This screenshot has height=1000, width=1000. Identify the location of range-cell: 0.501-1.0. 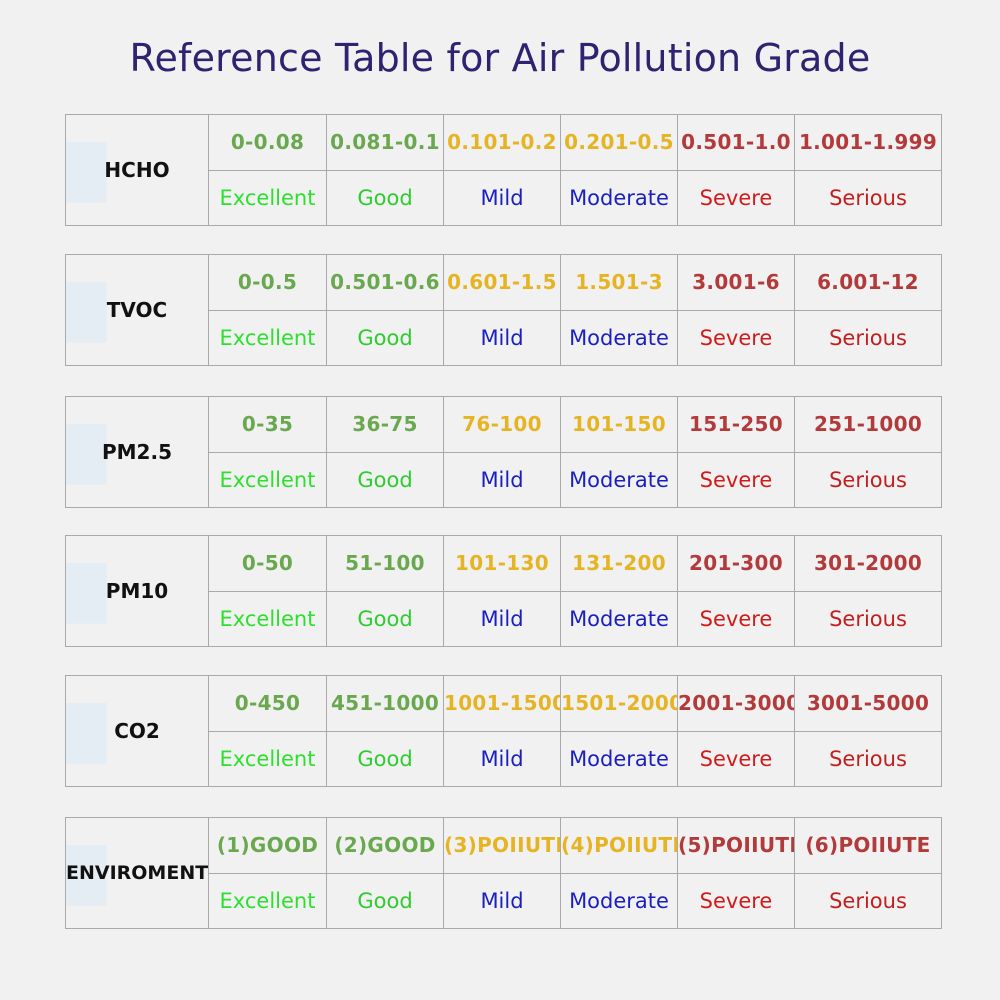
(736, 142).